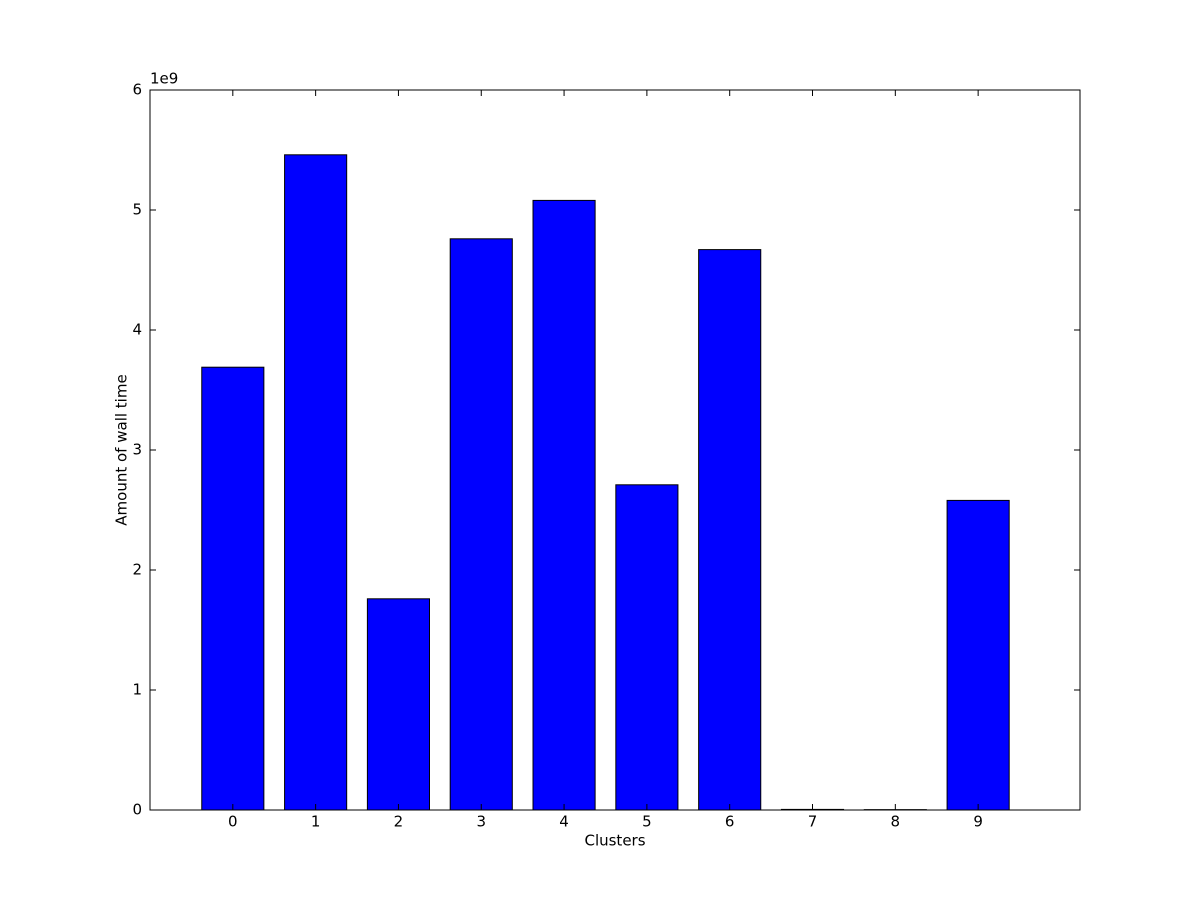 This screenshot has width=1200, height=900. What do you see at coordinates (896, 822) in the screenshot?
I see `x-tick-label: 8` at bounding box center [896, 822].